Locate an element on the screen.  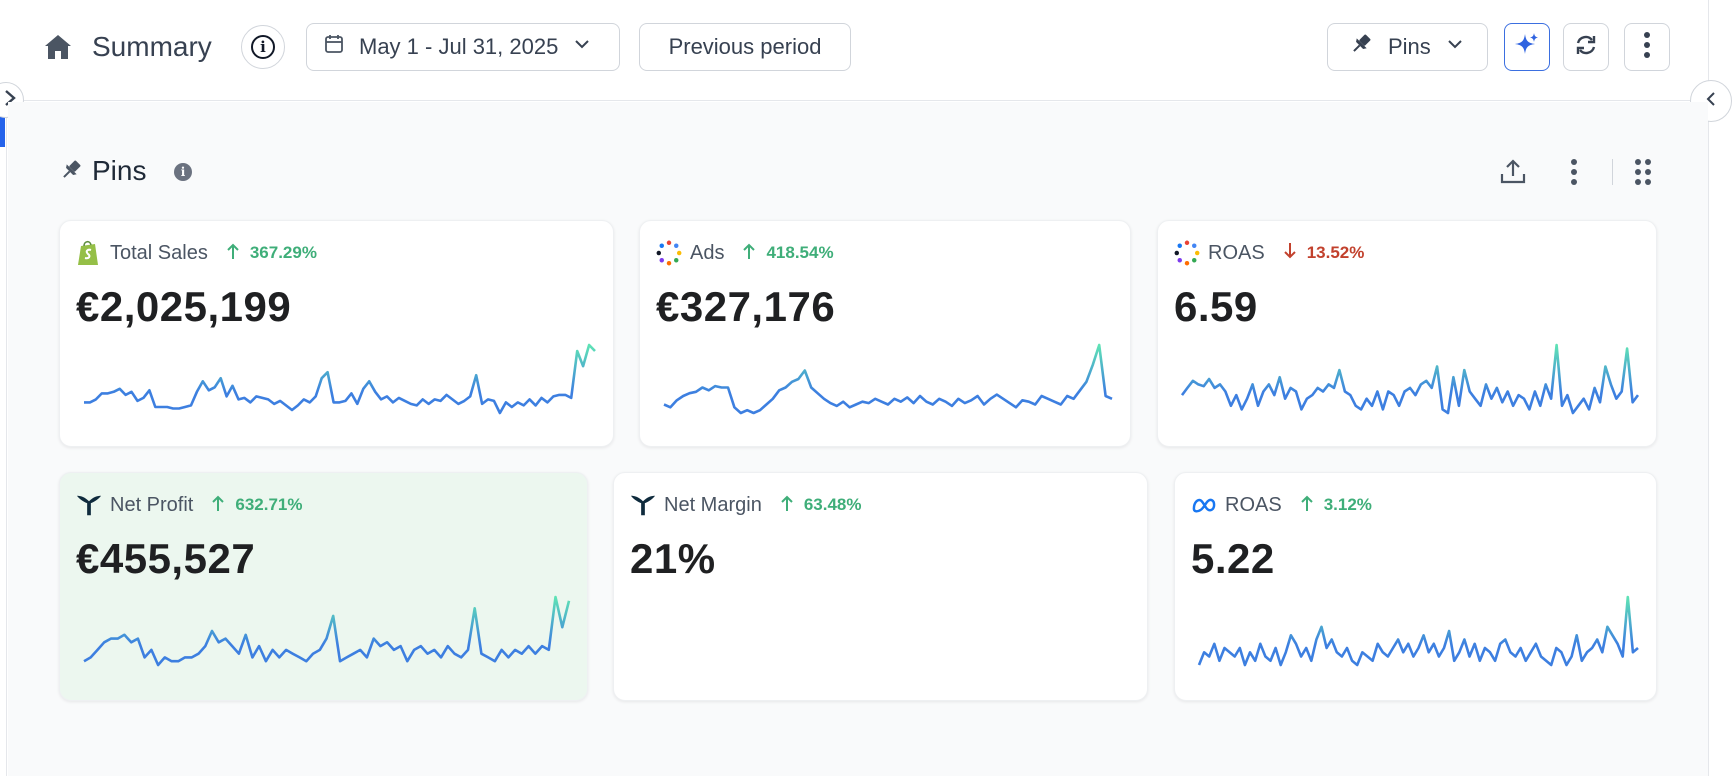
metric-card-header: Net Profit 632.71% is located at coordinates (189, 505).